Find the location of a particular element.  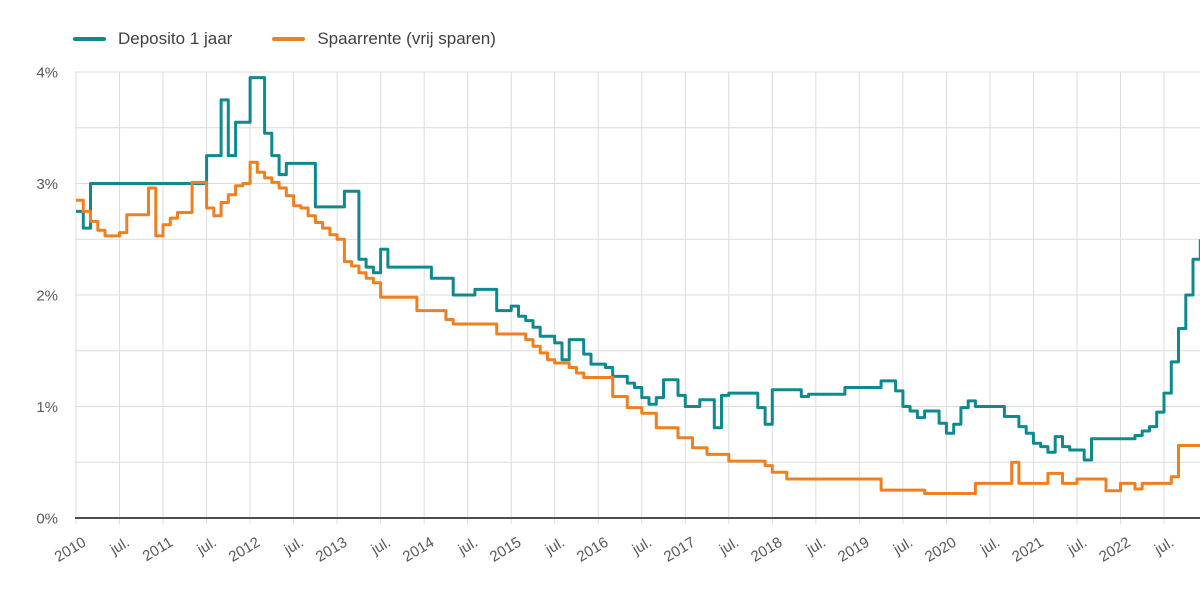

y-axis-label: 3% is located at coordinates (47, 184).